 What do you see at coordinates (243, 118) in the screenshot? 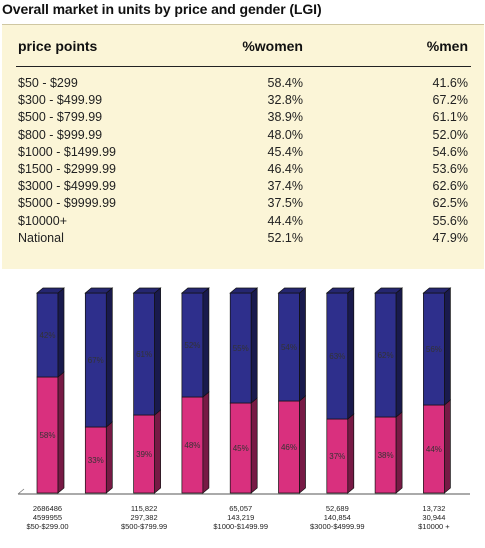
I see `table-row: $500 - $799.99 38.9% 61.1%` at bounding box center [243, 118].